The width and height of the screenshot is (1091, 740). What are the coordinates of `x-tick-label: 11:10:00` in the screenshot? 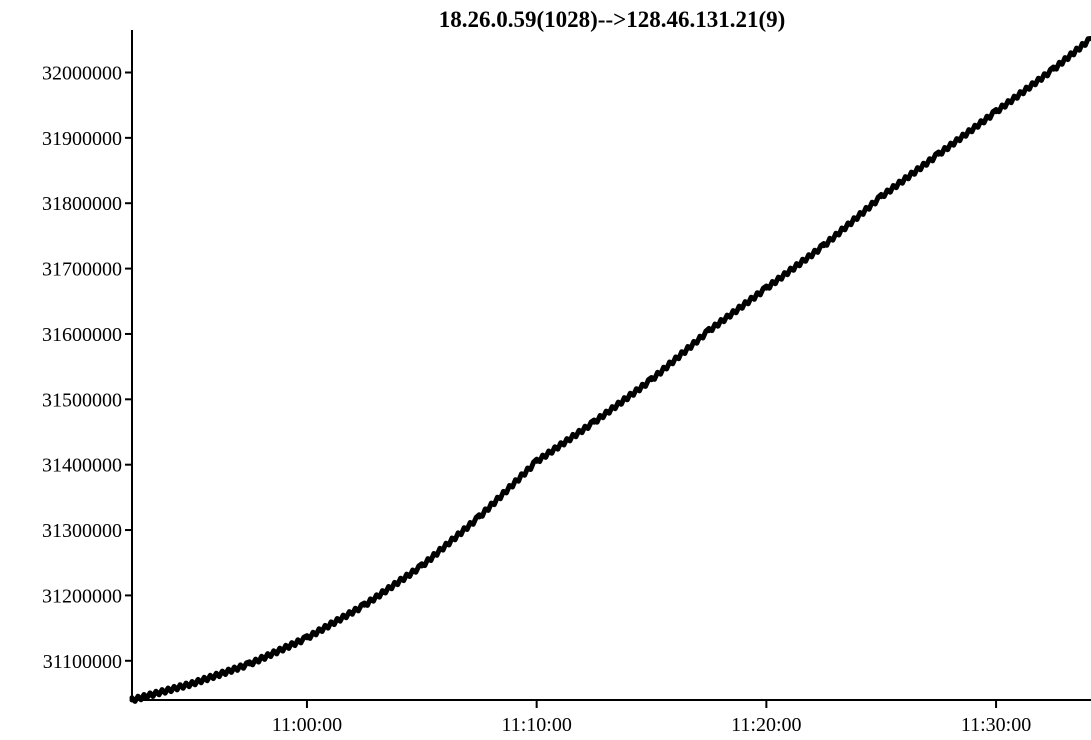 It's located at (536, 725).